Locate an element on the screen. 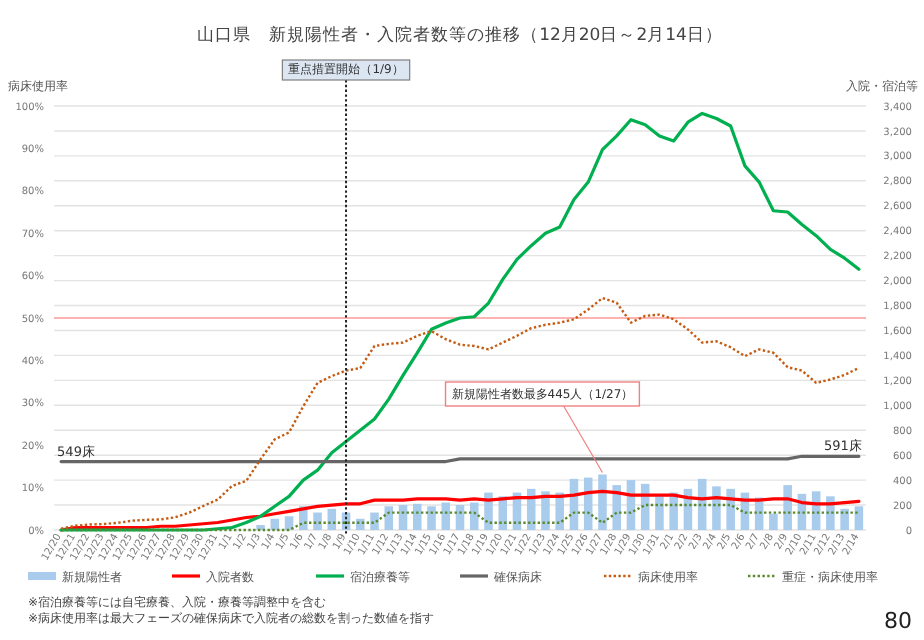 The width and height of the screenshot is (924, 640). chart-title: 山口県 新規陽性者・入院者数等の推移（12月20日～2月14日） is located at coordinates (460, 35).